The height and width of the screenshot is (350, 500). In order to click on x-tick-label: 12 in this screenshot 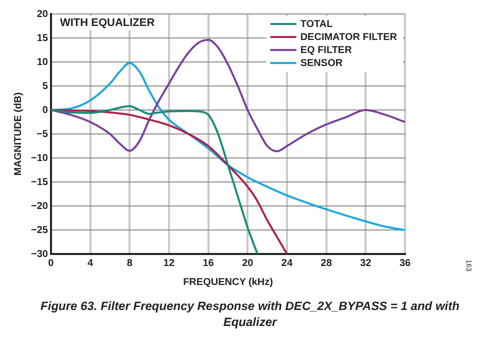, I will do `click(169, 263)`.